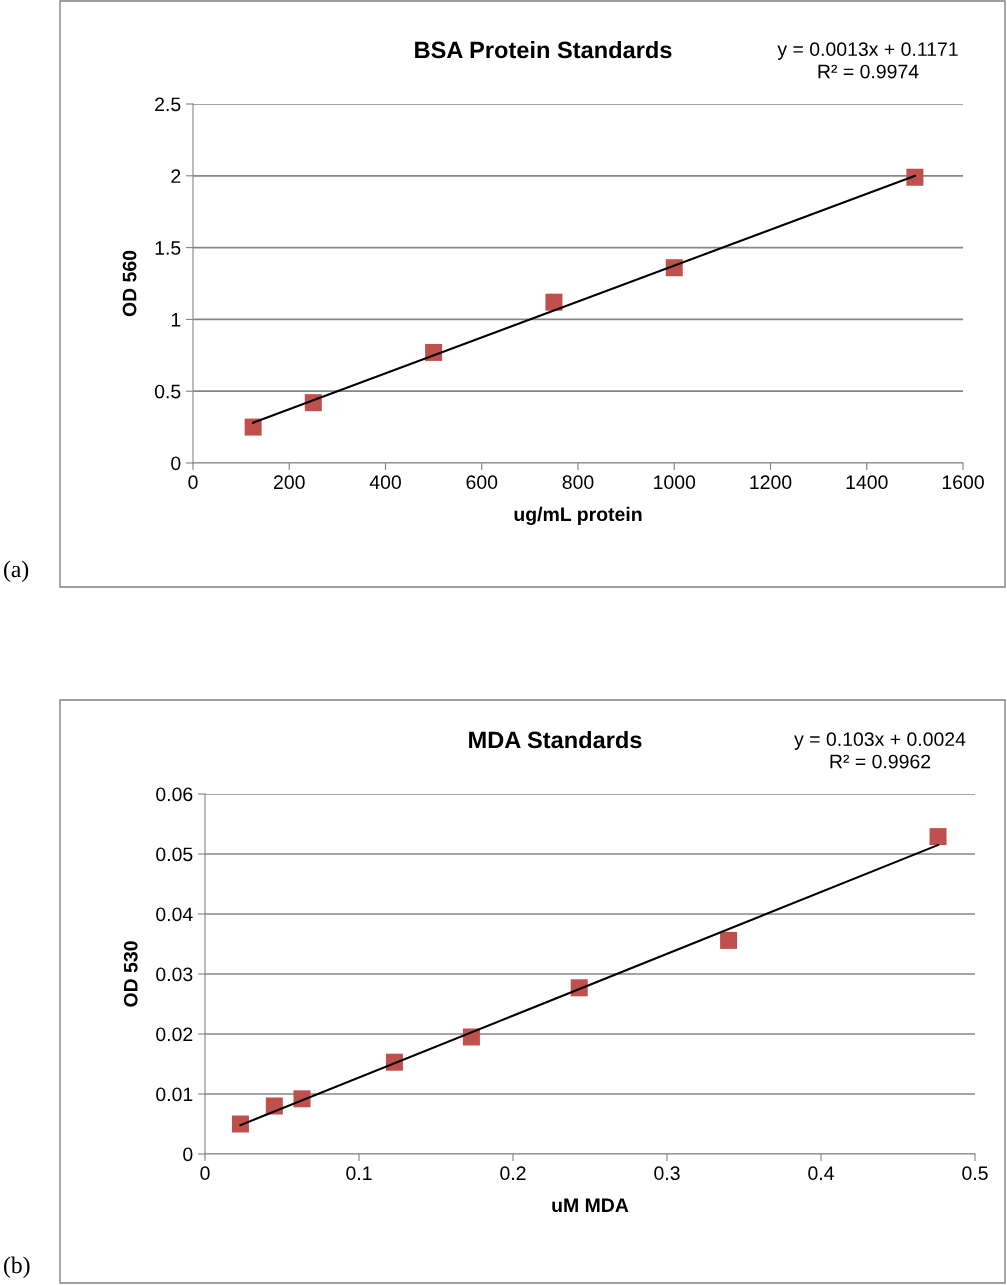 The image size is (1007, 1285). I want to click on y-tick-label: 0.02, so click(174, 1034).